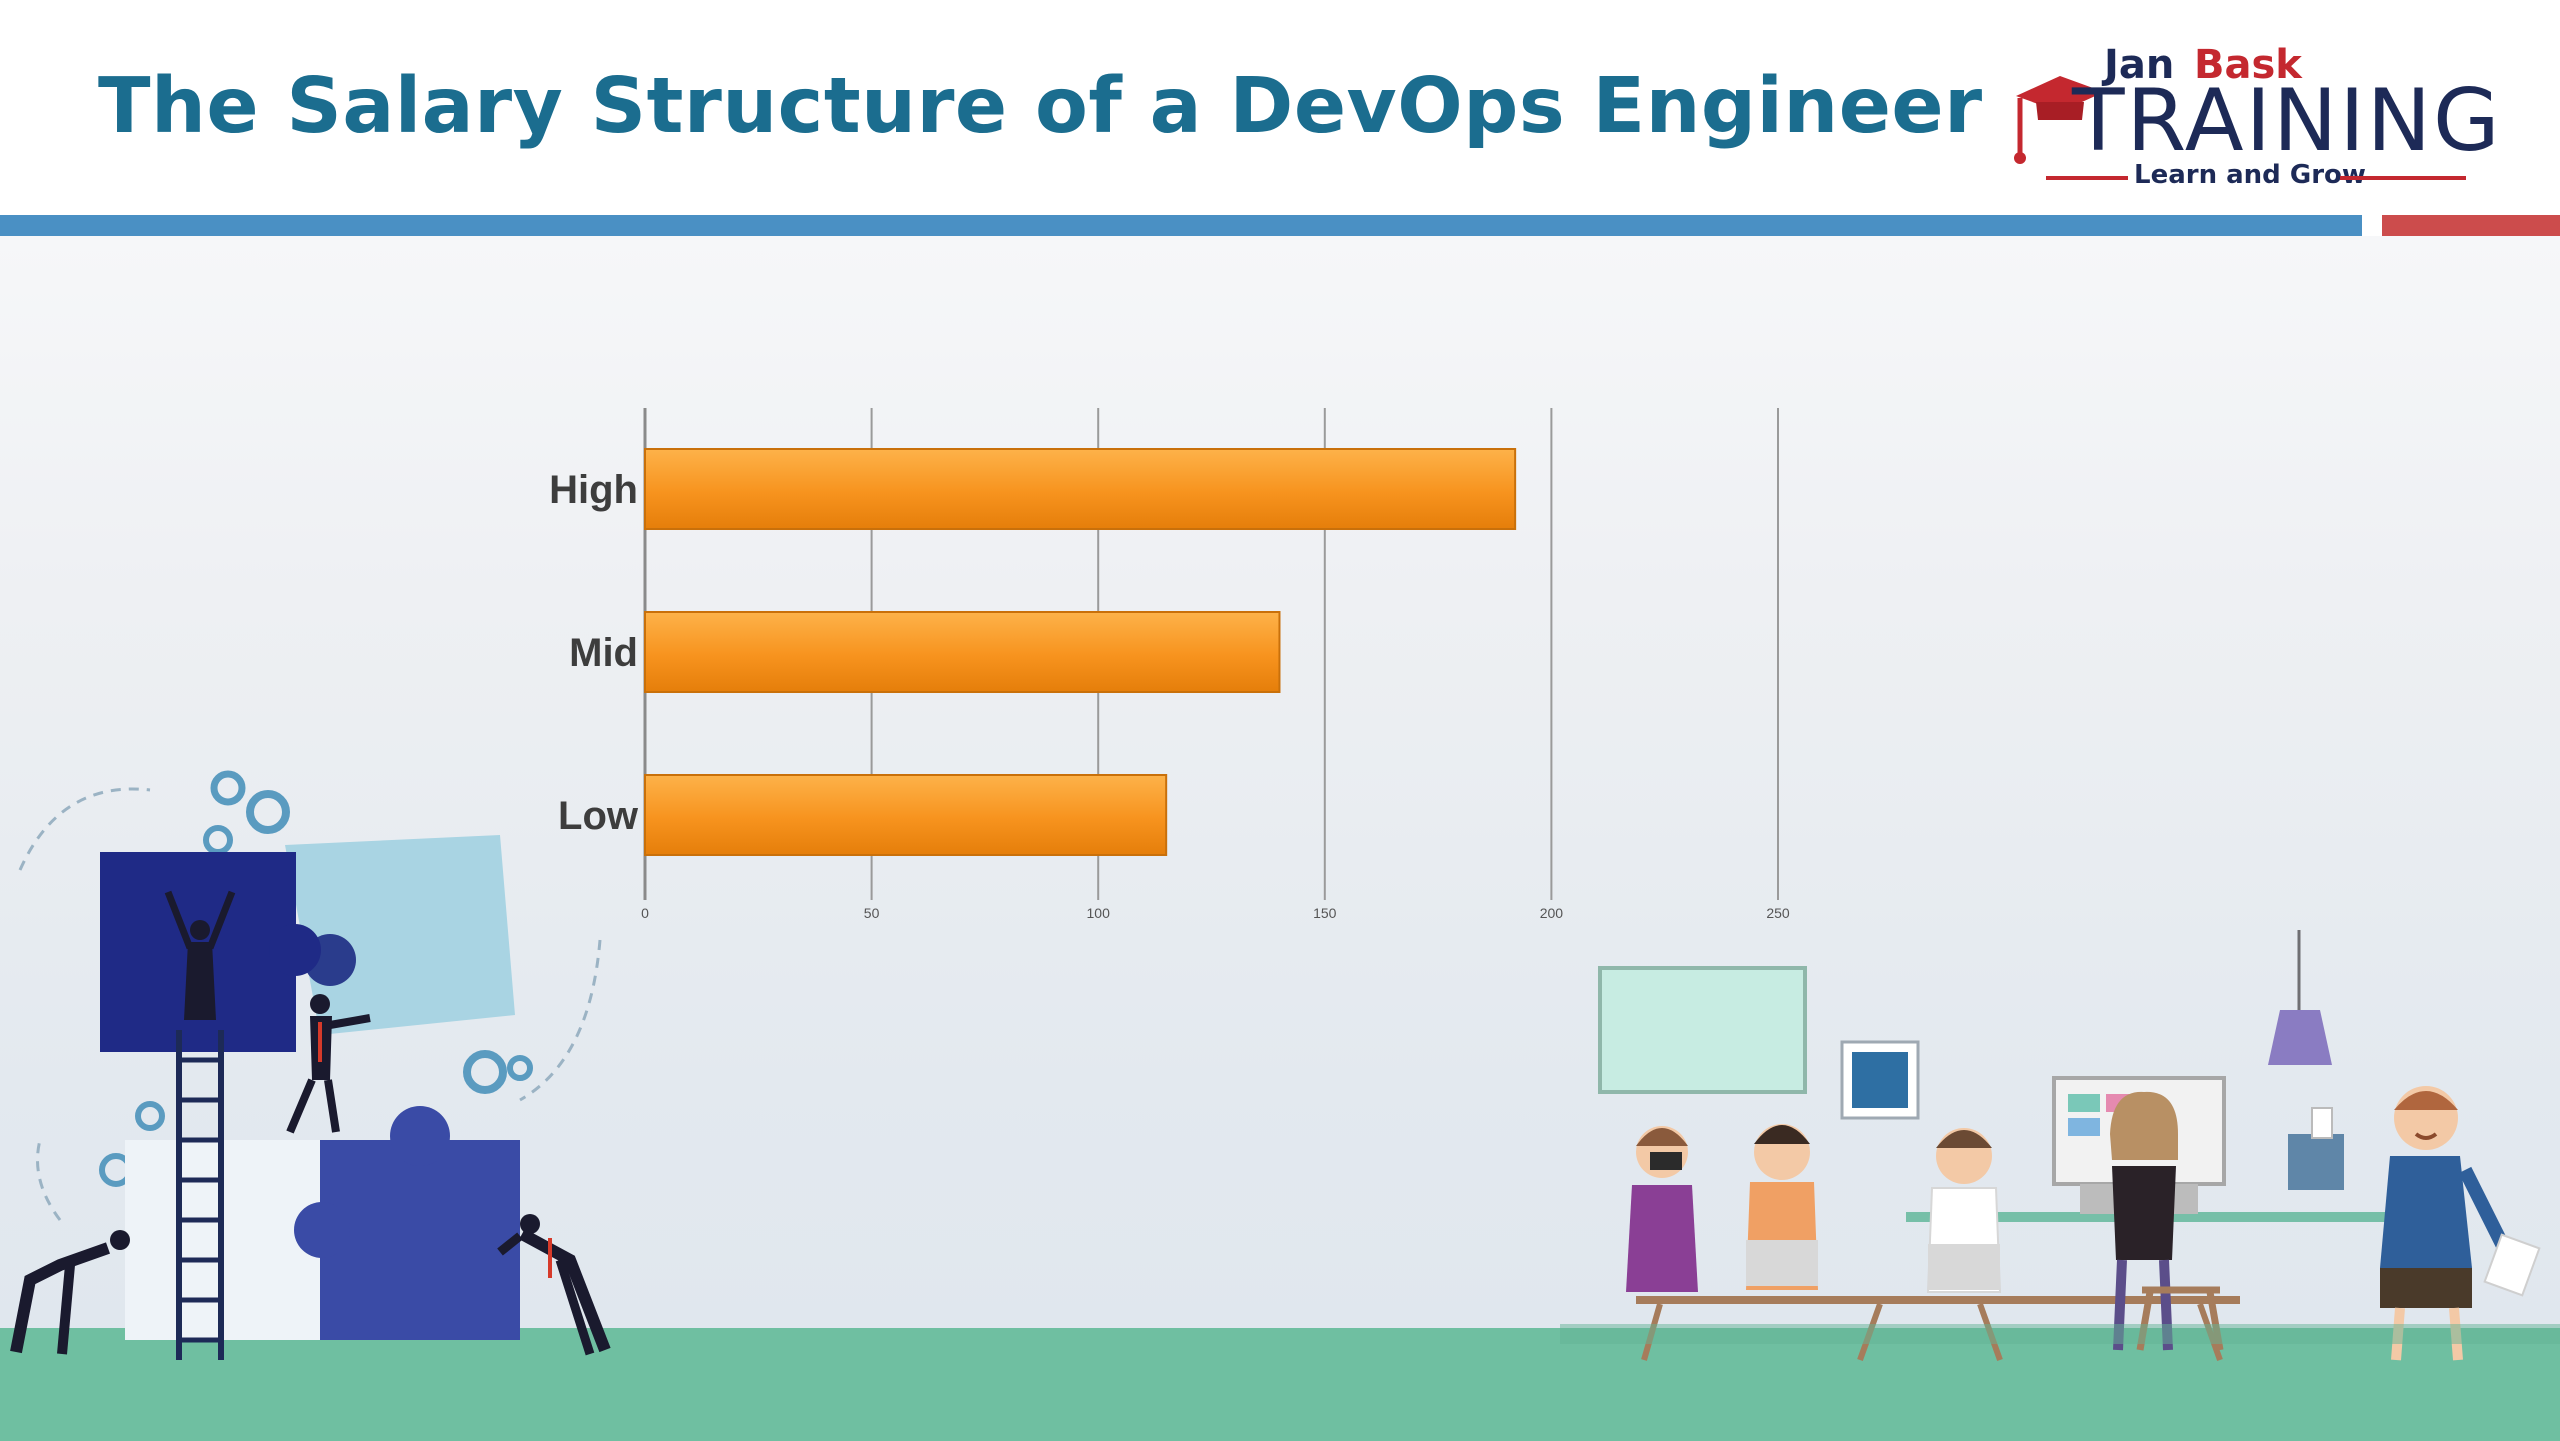 The image size is (2560, 1441). Describe the element at coordinates (1080, 489) in the screenshot. I see `bar-high` at that location.